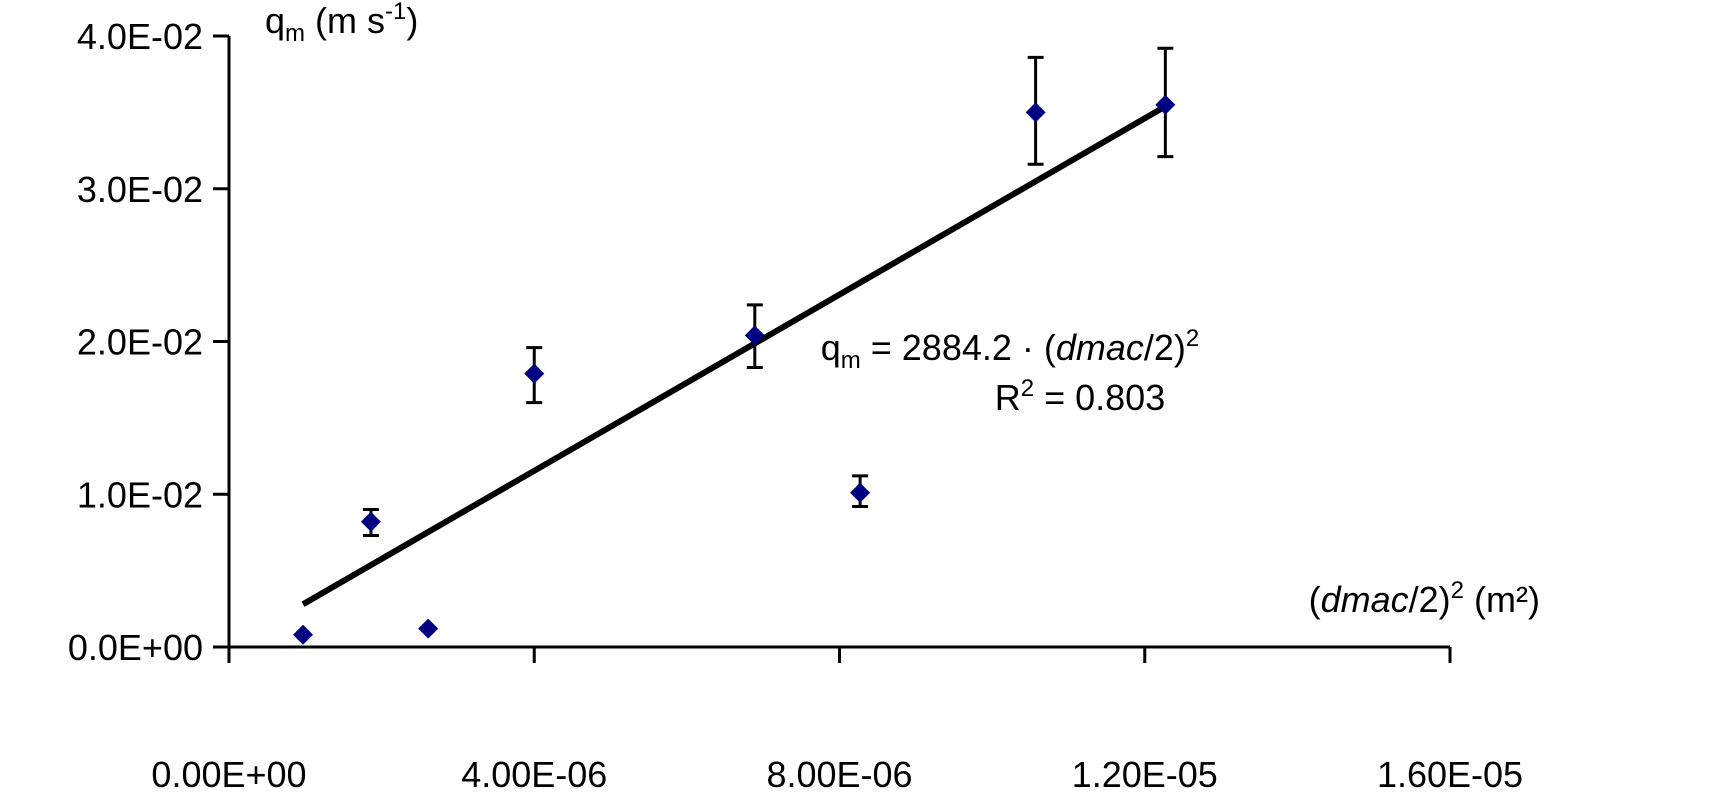 This screenshot has height=793, width=1721. Describe the element at coordinates (534, 773) in the screenshot. I see `x-tick-label: 4.00E-06` at that location.